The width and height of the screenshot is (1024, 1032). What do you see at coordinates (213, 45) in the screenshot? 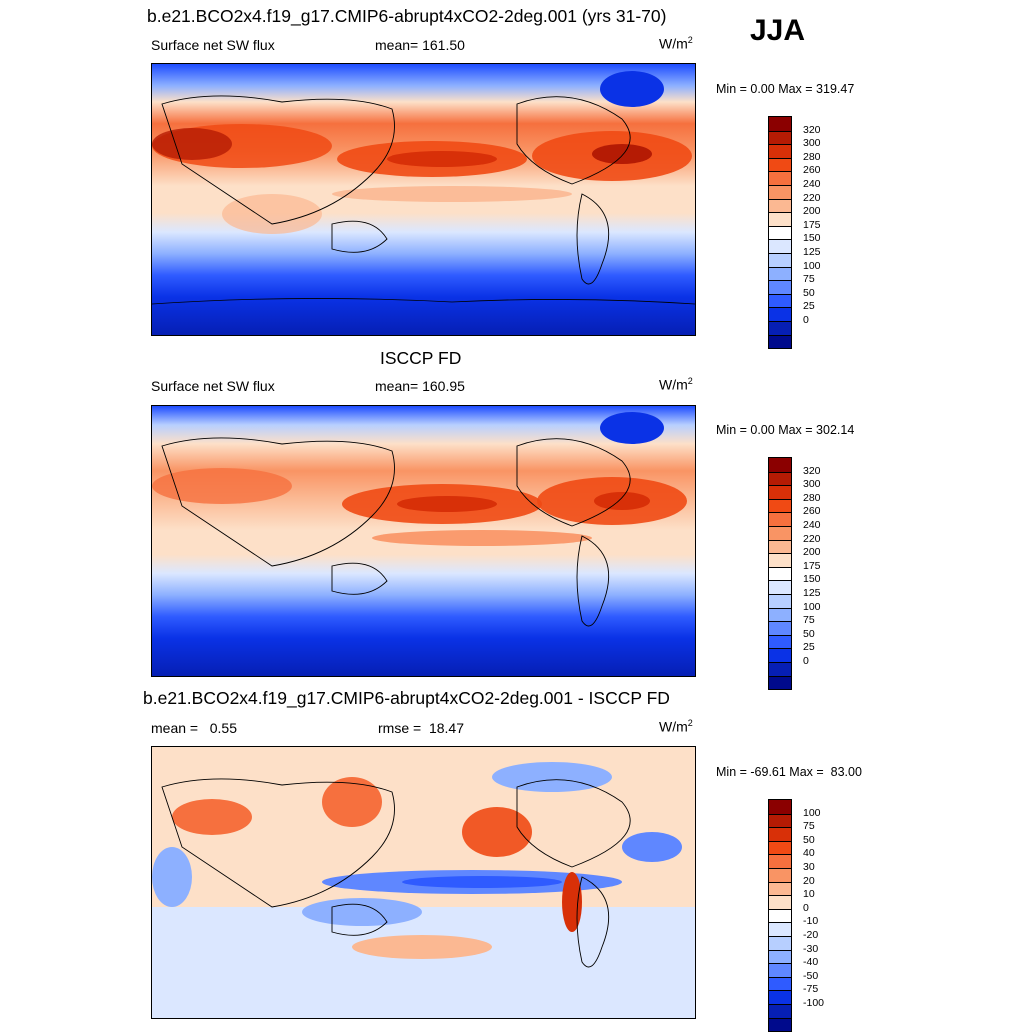
I see `variable-label: Surface net SW flux` at bounding box center [213, 45].